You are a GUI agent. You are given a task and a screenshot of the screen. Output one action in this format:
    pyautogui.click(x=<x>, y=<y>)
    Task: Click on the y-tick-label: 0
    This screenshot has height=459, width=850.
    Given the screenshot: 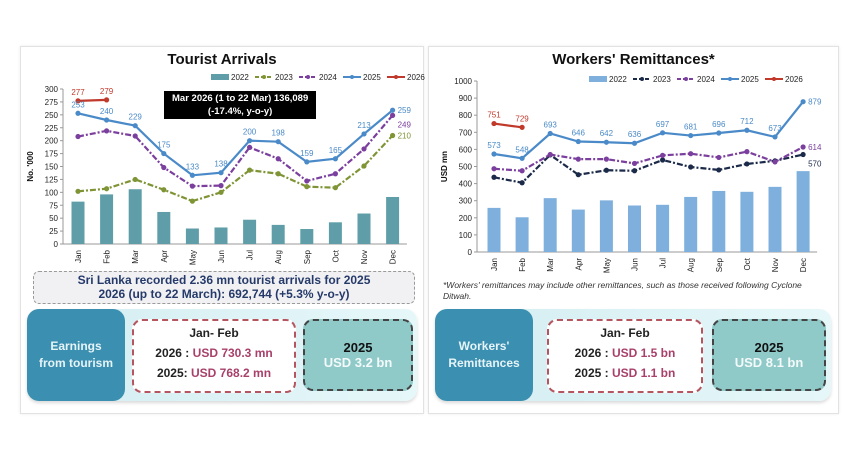 What is the action you would take?
    pyautogui.click(x=470, y=252)
    